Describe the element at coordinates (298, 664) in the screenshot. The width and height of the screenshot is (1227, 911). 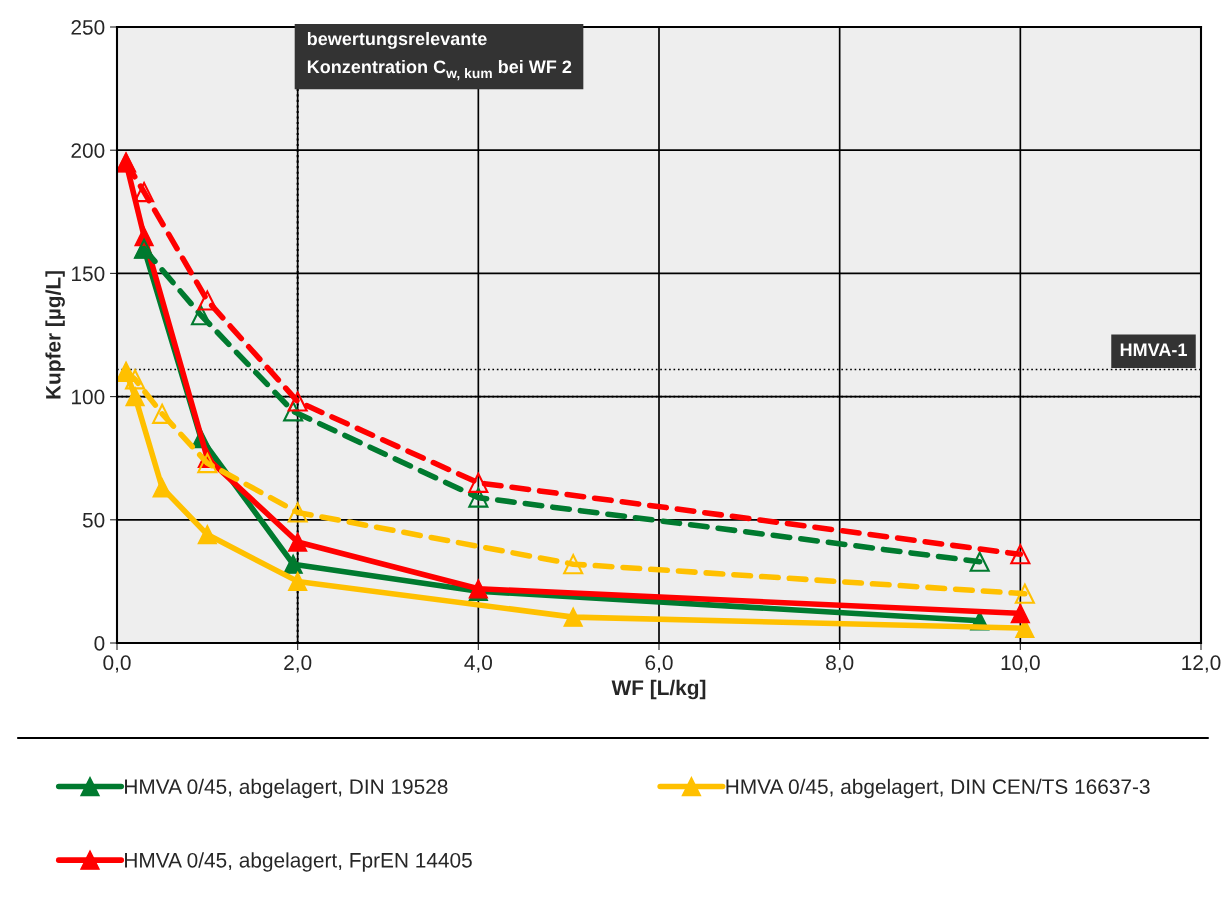
I see `x-tick-label: 2,0` at that location.